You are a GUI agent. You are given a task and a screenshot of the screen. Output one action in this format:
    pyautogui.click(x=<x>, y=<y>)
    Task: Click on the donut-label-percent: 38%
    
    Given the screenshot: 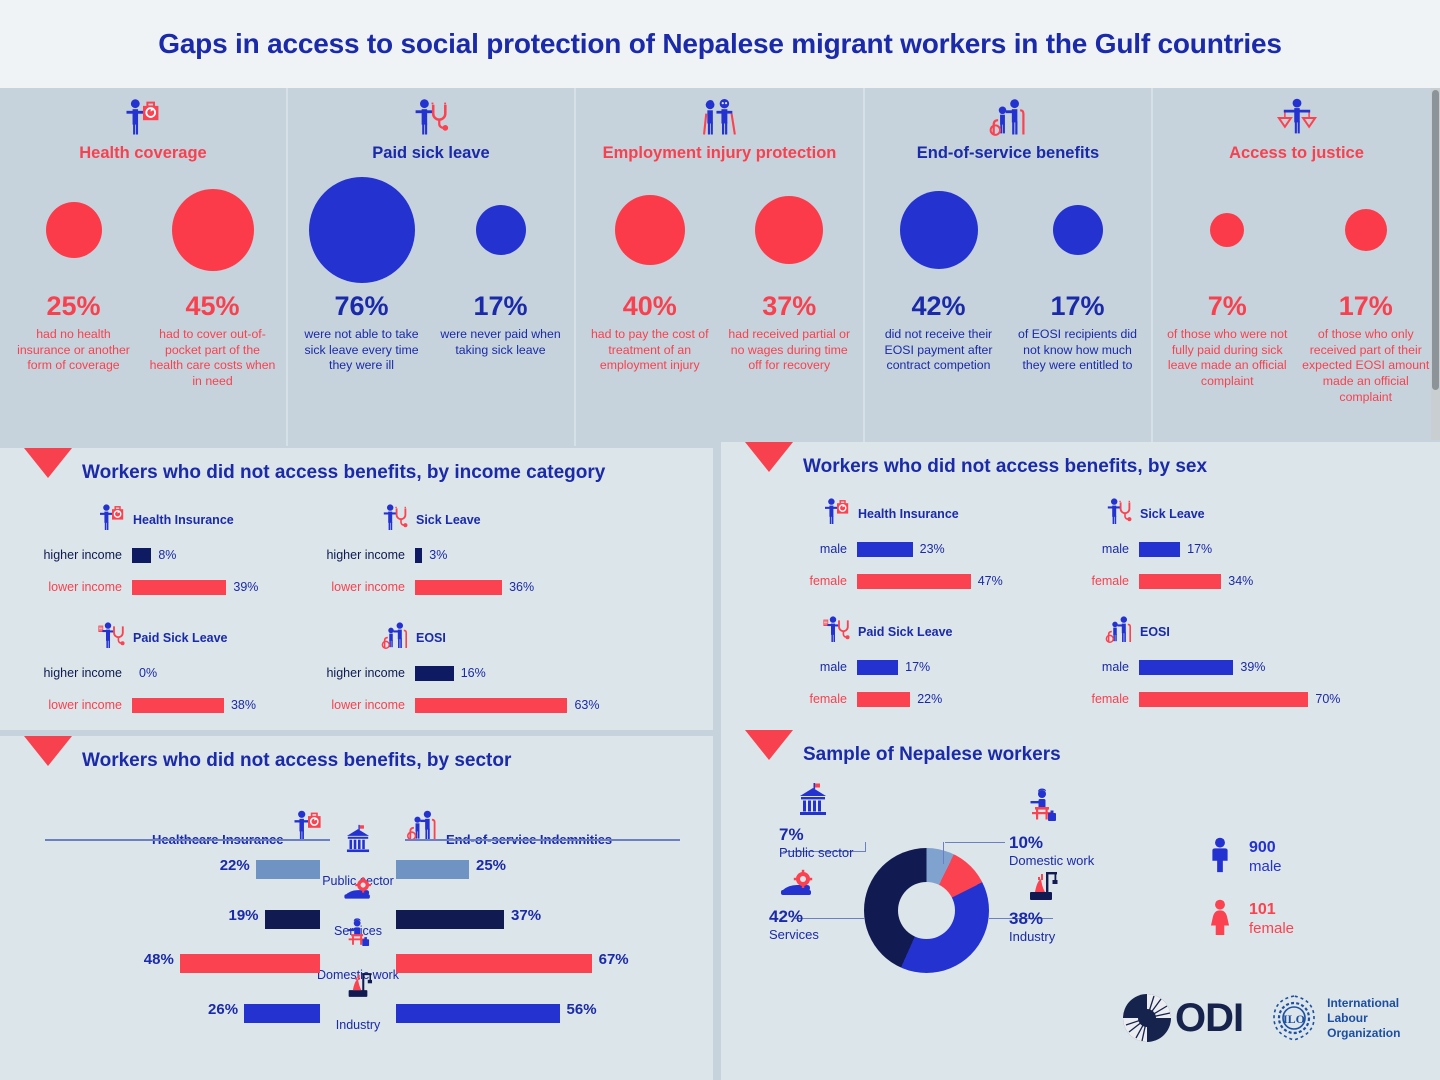 What is the action you would take?
    pyautogui.click(x=1026, y=918)
    